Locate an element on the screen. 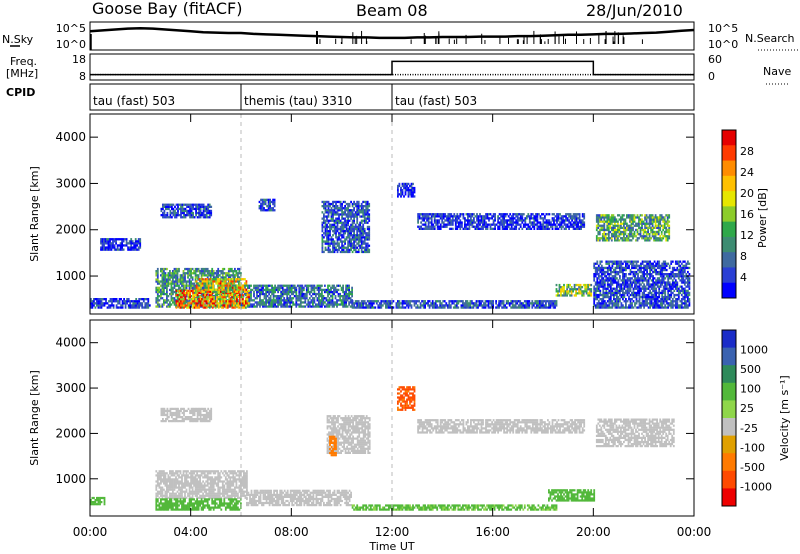 This screenshot has height=554, width=800. noise-panel-frame is located at coordinates (392, 36).